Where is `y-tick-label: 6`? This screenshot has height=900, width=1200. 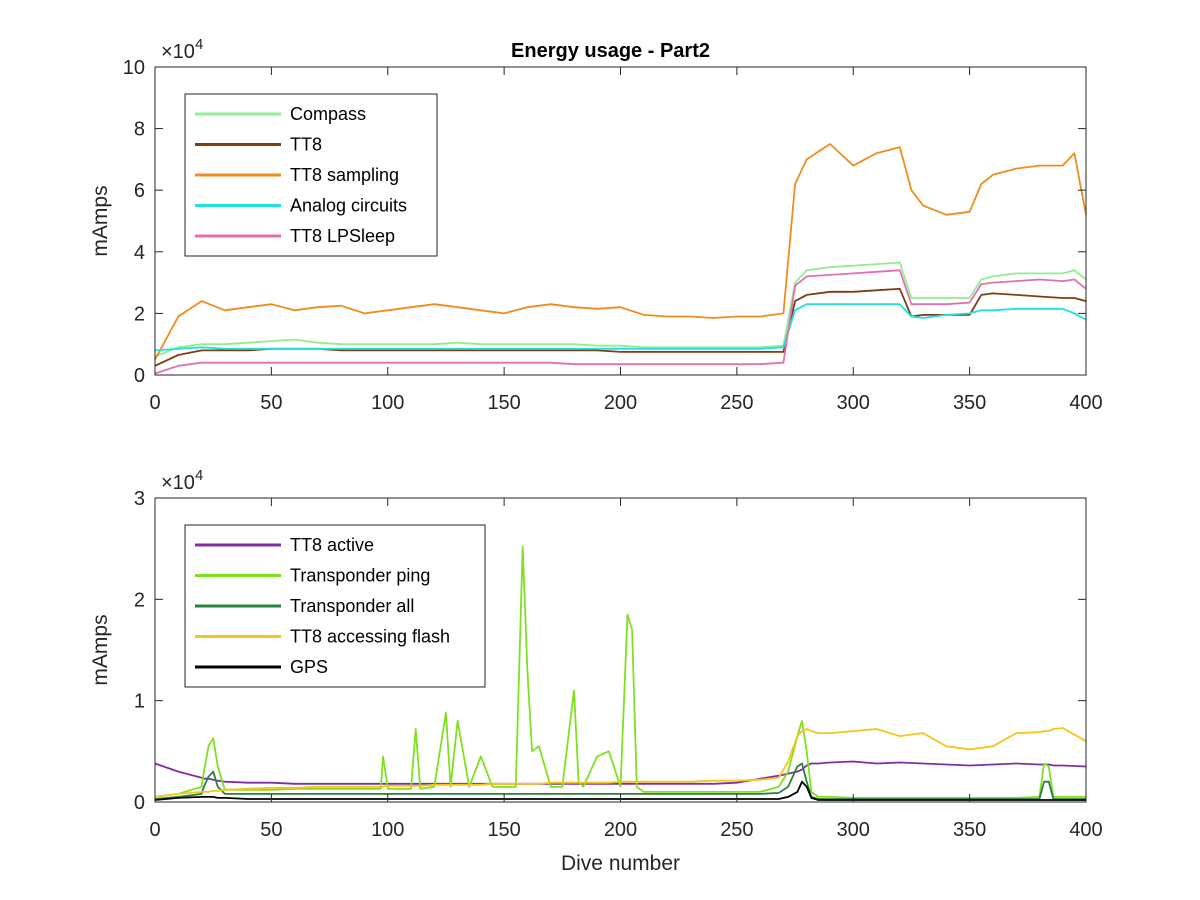
y-tick-label: 6 is located at coordinates (139, 191).